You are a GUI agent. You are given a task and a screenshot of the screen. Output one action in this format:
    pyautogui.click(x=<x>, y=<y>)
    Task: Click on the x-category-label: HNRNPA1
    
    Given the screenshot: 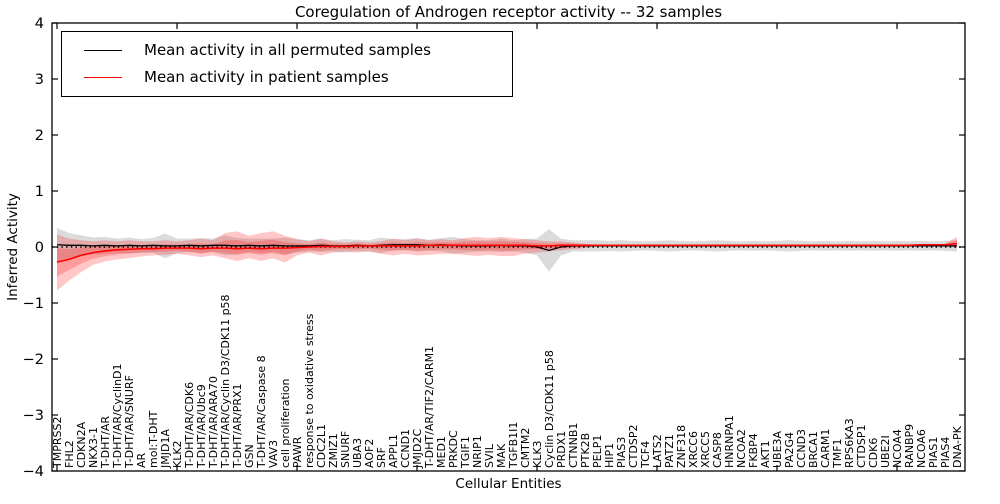 What is the action you would take?
    pyautogui.click(x=729, y=441)
    